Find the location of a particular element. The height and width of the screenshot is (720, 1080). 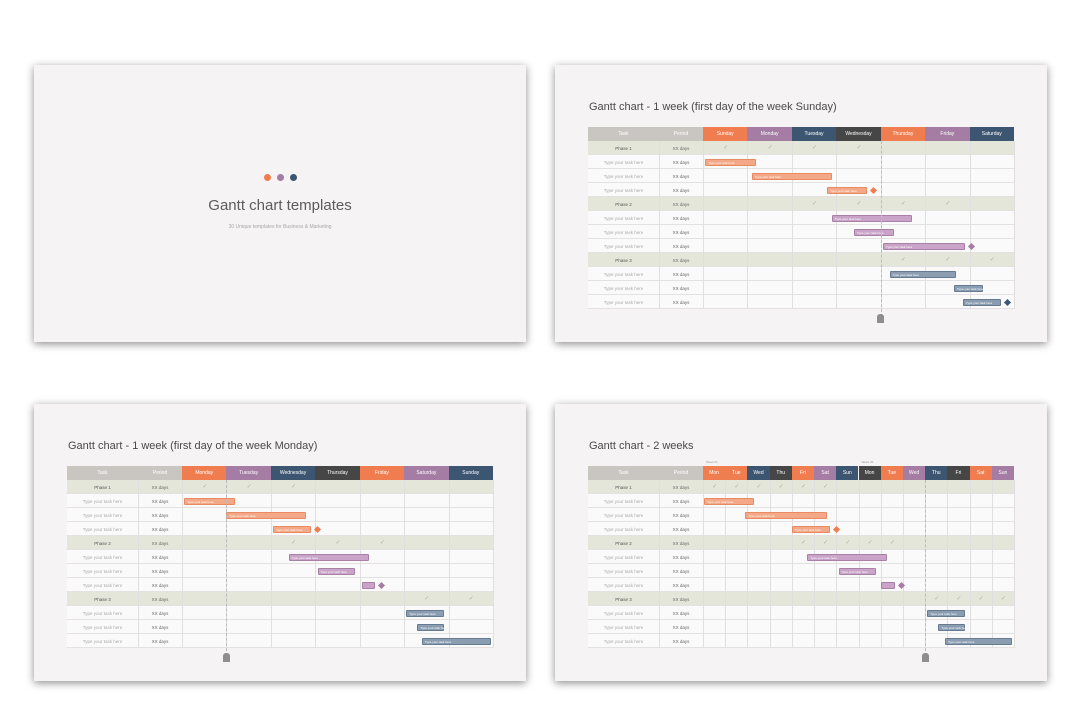

phase-label: Phase 1 is located at coordinates (623, 148).